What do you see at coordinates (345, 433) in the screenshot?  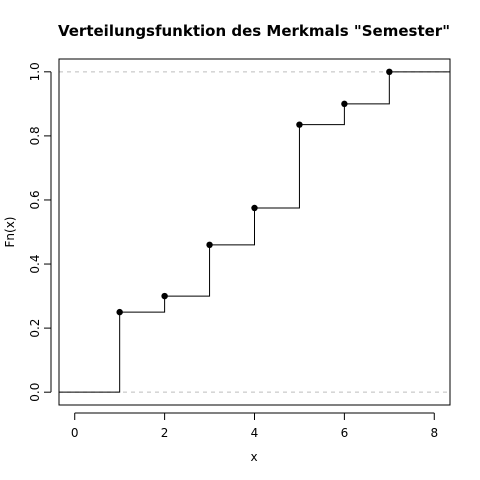 I see `x-tick-label: 6` at bounding box center [345, 433].